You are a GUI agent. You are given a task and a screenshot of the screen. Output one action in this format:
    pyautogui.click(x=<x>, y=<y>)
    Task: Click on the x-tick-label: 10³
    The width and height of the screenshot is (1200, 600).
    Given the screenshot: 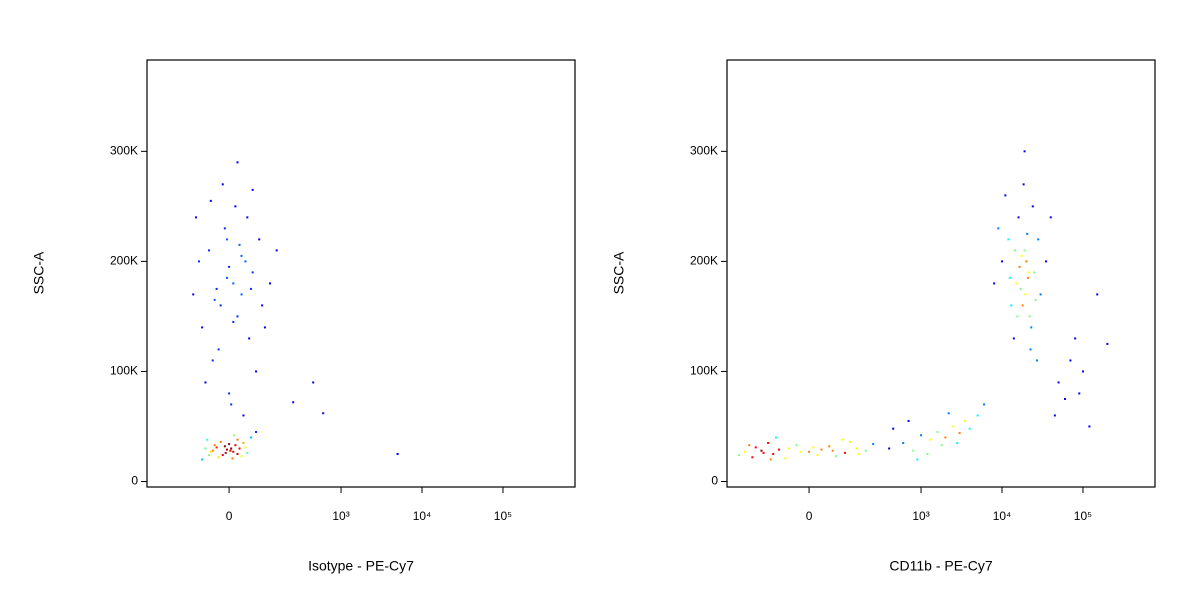 What is the action you would take?
    pyautogui.click(x=340, y=516)
    